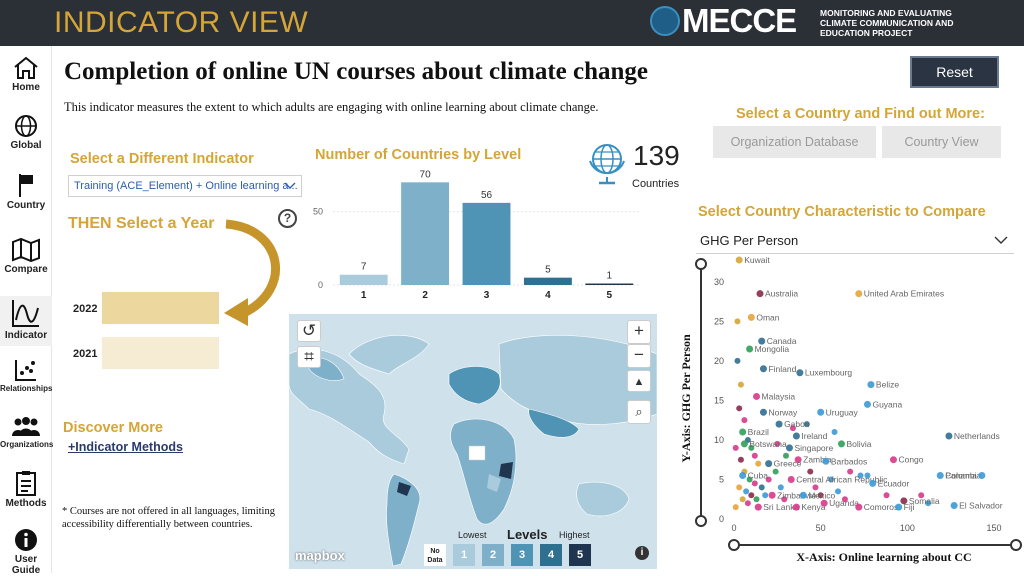  Describe the element at coordinates (26, 375) in the screenshot. I see `sidebar-item-relationships: Relationships` at that location.